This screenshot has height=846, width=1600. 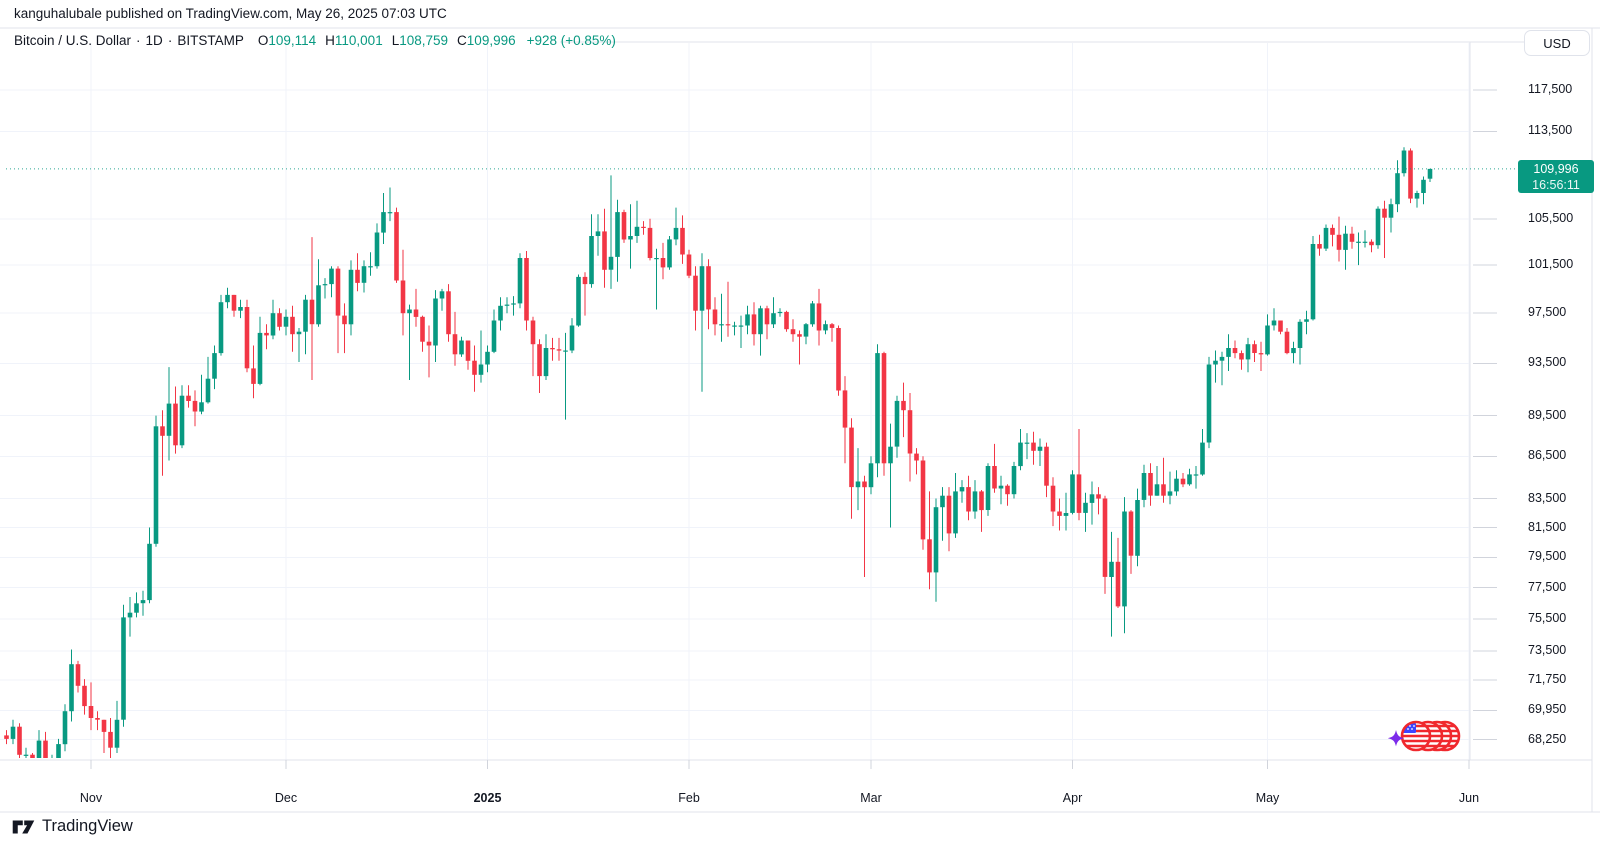 What do you see at coordinates (1547, 362) in the screenshot?
I see `price-axis-label: 93,500` at bounding box center [1547, 362].